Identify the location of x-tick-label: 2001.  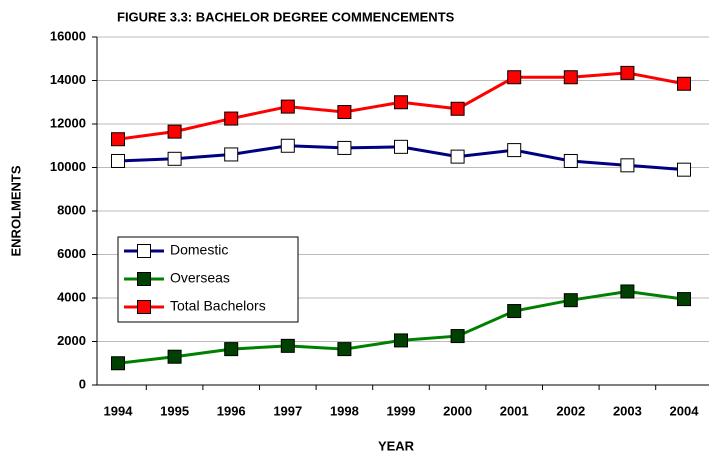
(514, 410).